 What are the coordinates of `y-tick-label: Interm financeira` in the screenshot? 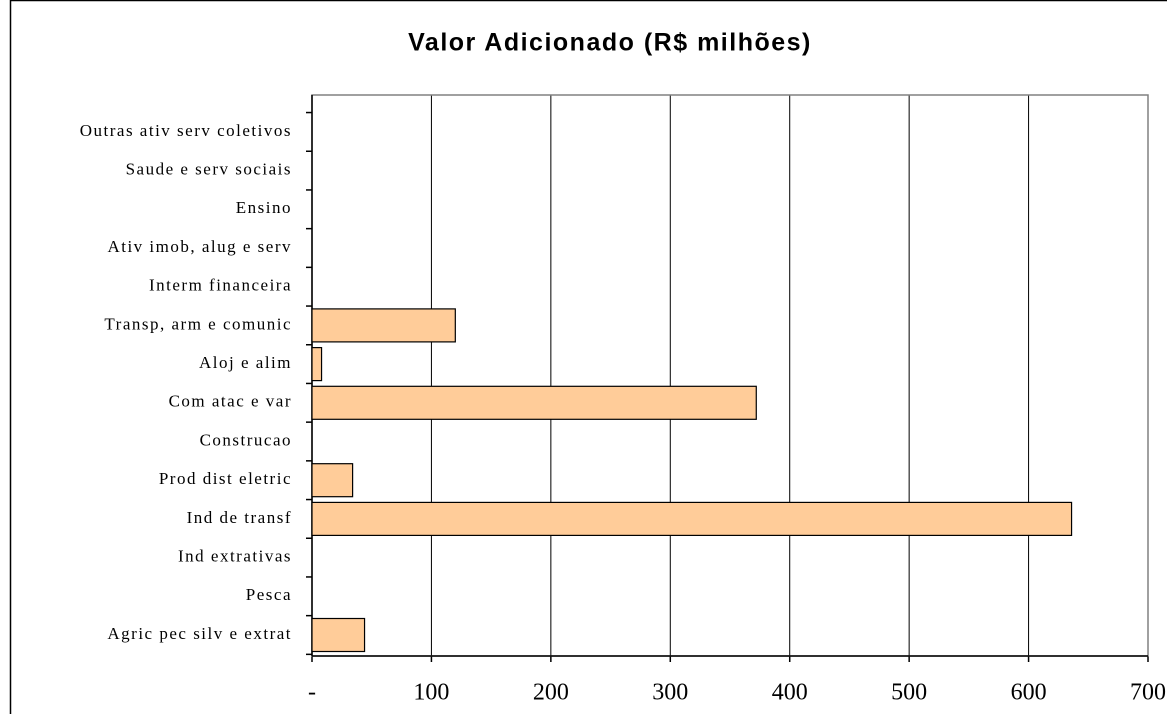 It's located at (220, 285).